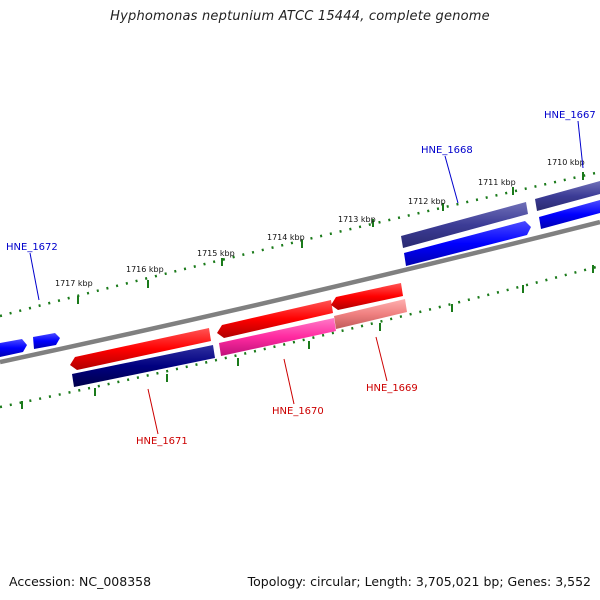  I want to click on gene-label-hne-1671: HNE_1671, so click(162, 441).